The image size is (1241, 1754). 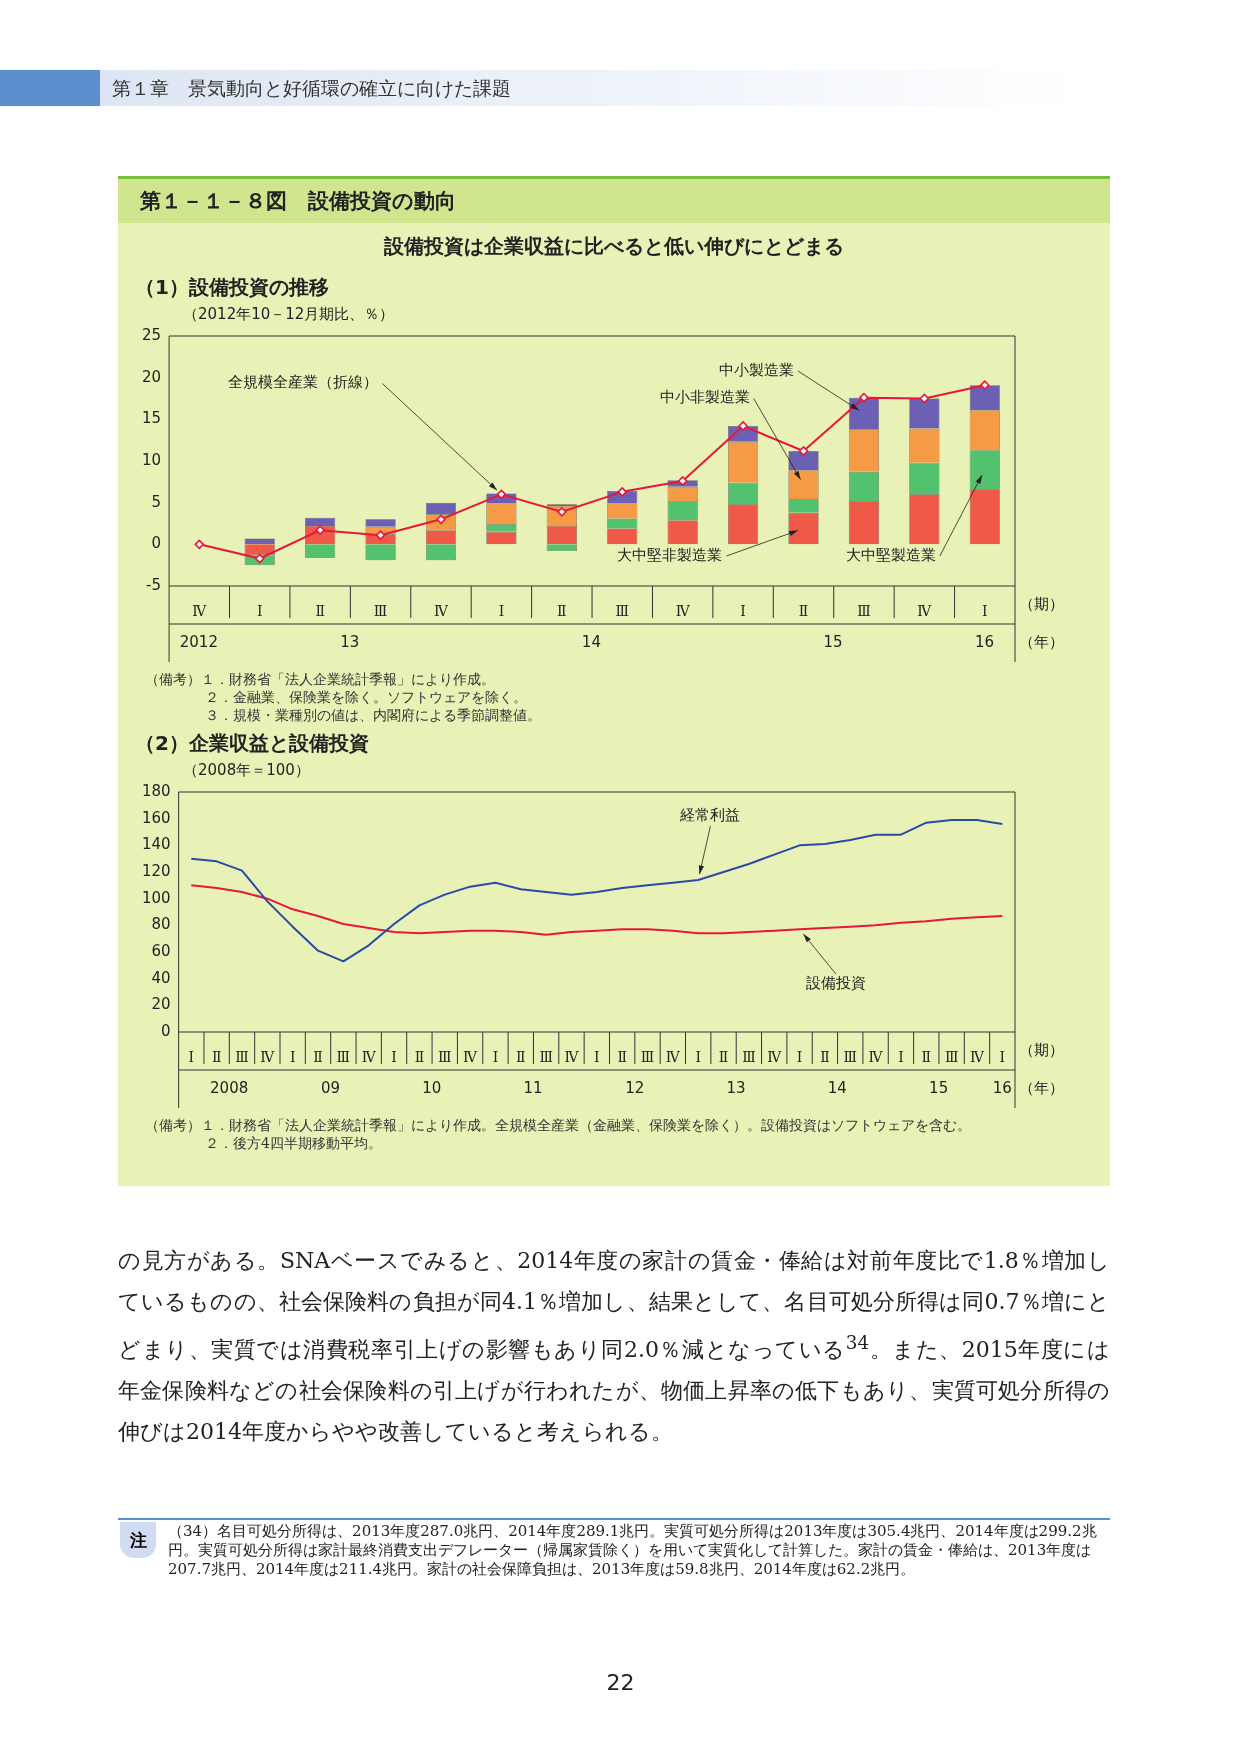 I want to click on y-tick-label: 20, so click(x=151, y=376).